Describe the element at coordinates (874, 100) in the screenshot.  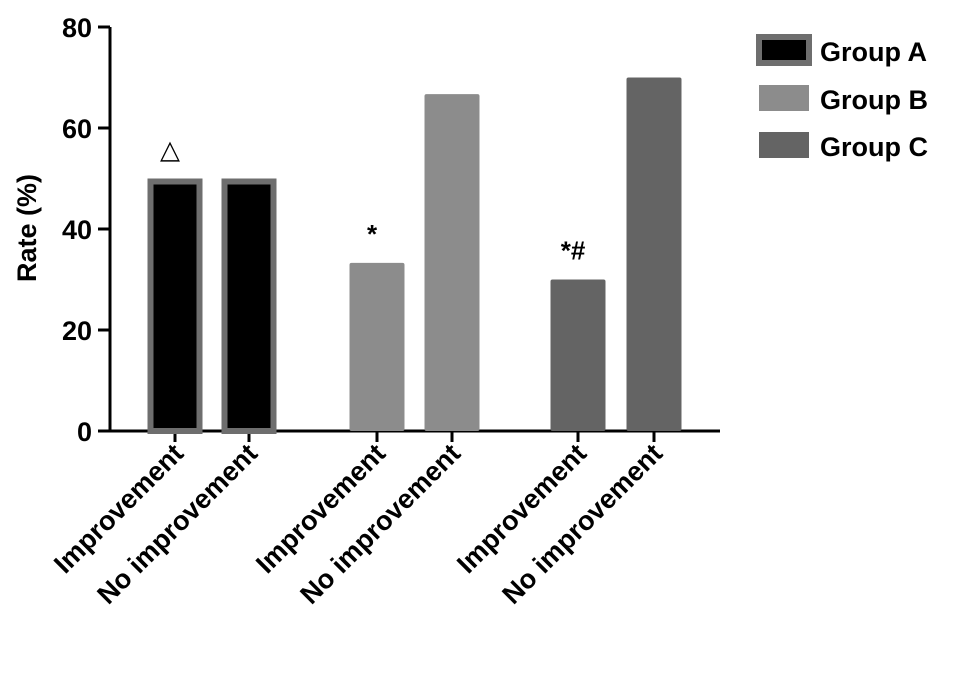
I see `legend-label: Group B` at that location.